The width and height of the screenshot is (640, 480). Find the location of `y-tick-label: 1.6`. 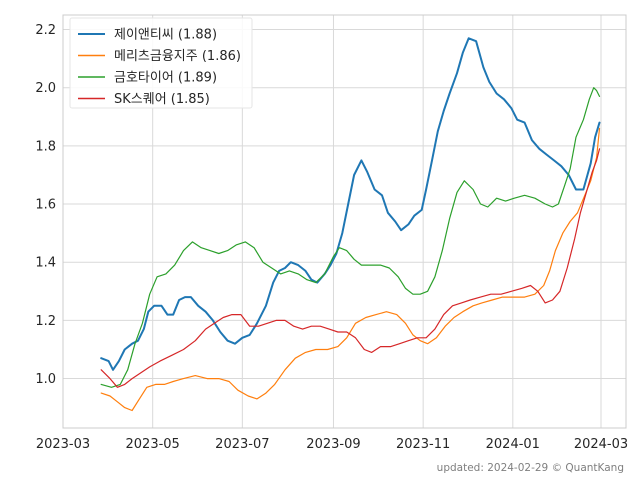

y-tick-label: 1.6 is located at coordinates (45, 205).